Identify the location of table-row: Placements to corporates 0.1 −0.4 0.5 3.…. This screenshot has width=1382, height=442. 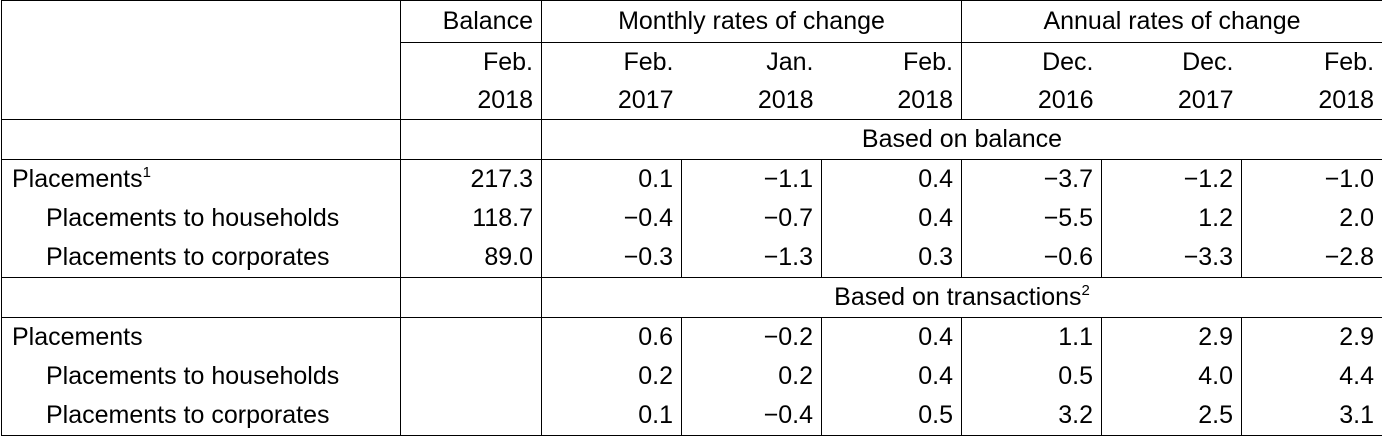
(691, 416).